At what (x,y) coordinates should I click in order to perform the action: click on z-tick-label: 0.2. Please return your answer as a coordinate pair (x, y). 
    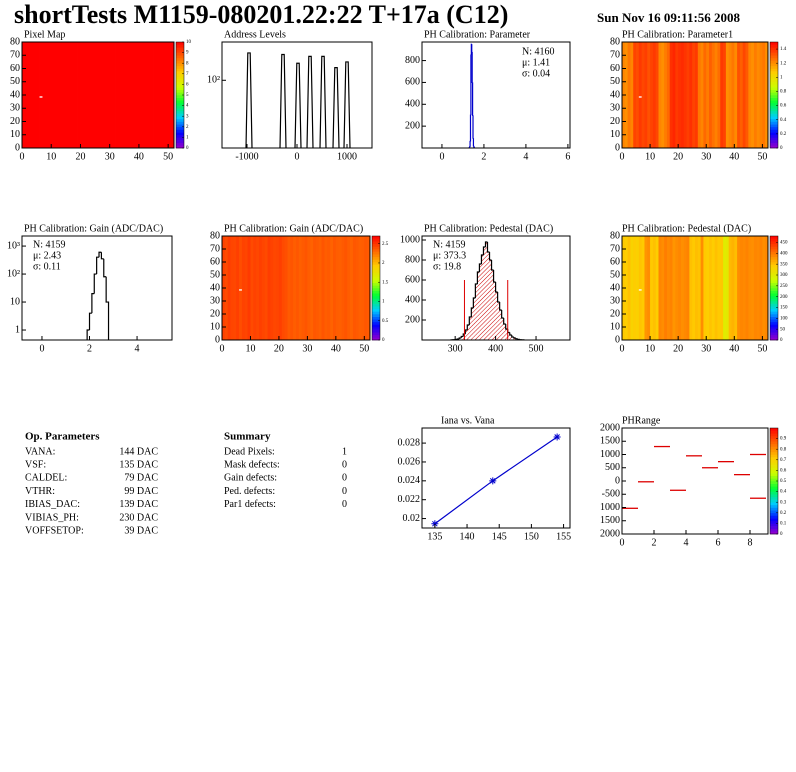
    Looking at the image, I should click on (783, 134).